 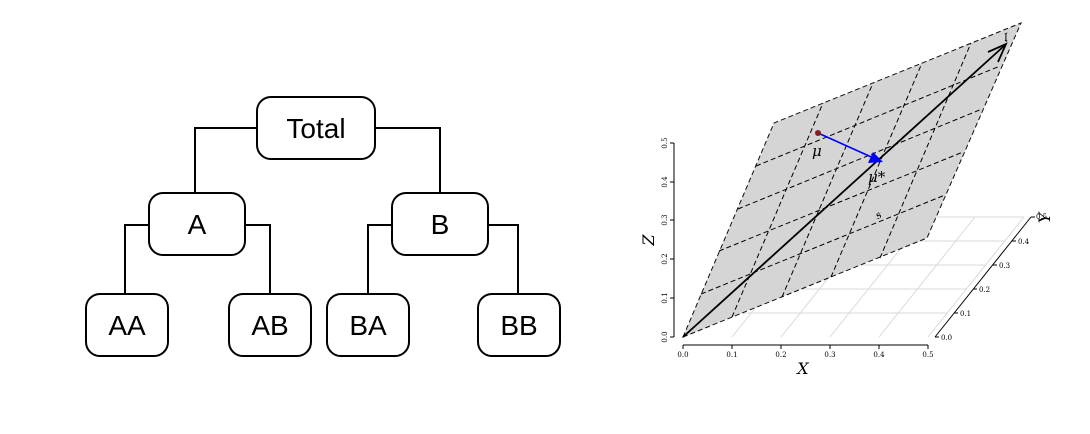 I want to click on projection-arrow, so click(x=850, y=147).